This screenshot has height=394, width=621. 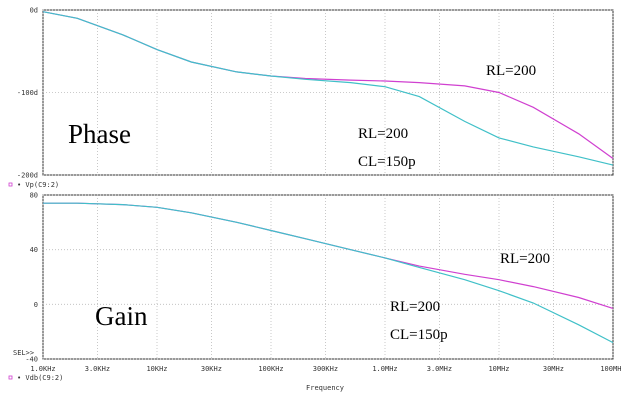 What do you see at coordinates (387, 162) in the screenshot?
I see `phase-annotation: CL=150p` at bounding box center [387, 162].